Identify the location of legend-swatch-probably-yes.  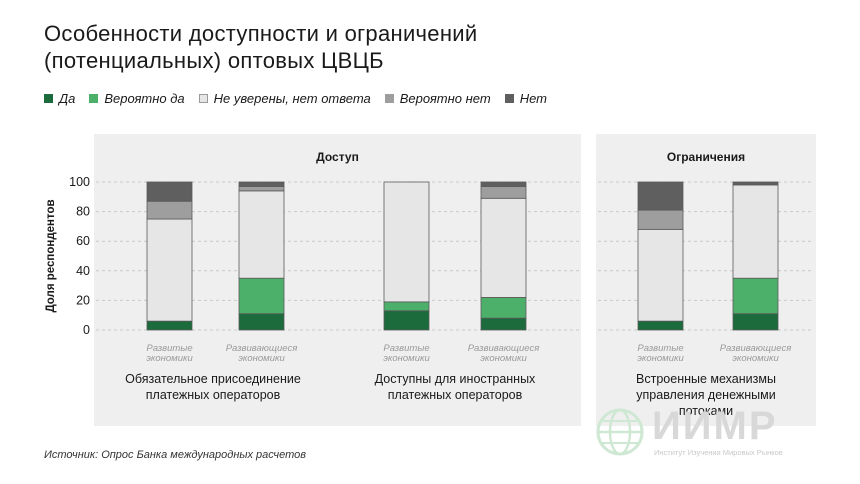
(94, 98).